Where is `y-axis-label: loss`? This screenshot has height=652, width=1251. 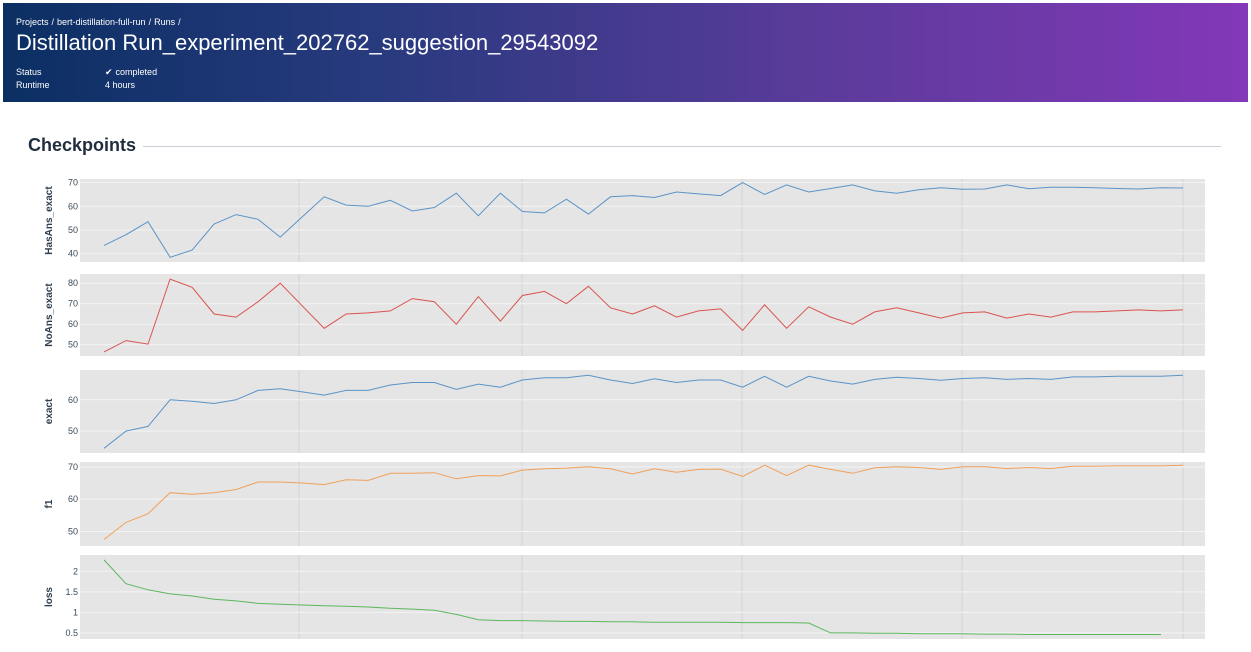 y-axis-label: loss is located at coordinates (49, 597).